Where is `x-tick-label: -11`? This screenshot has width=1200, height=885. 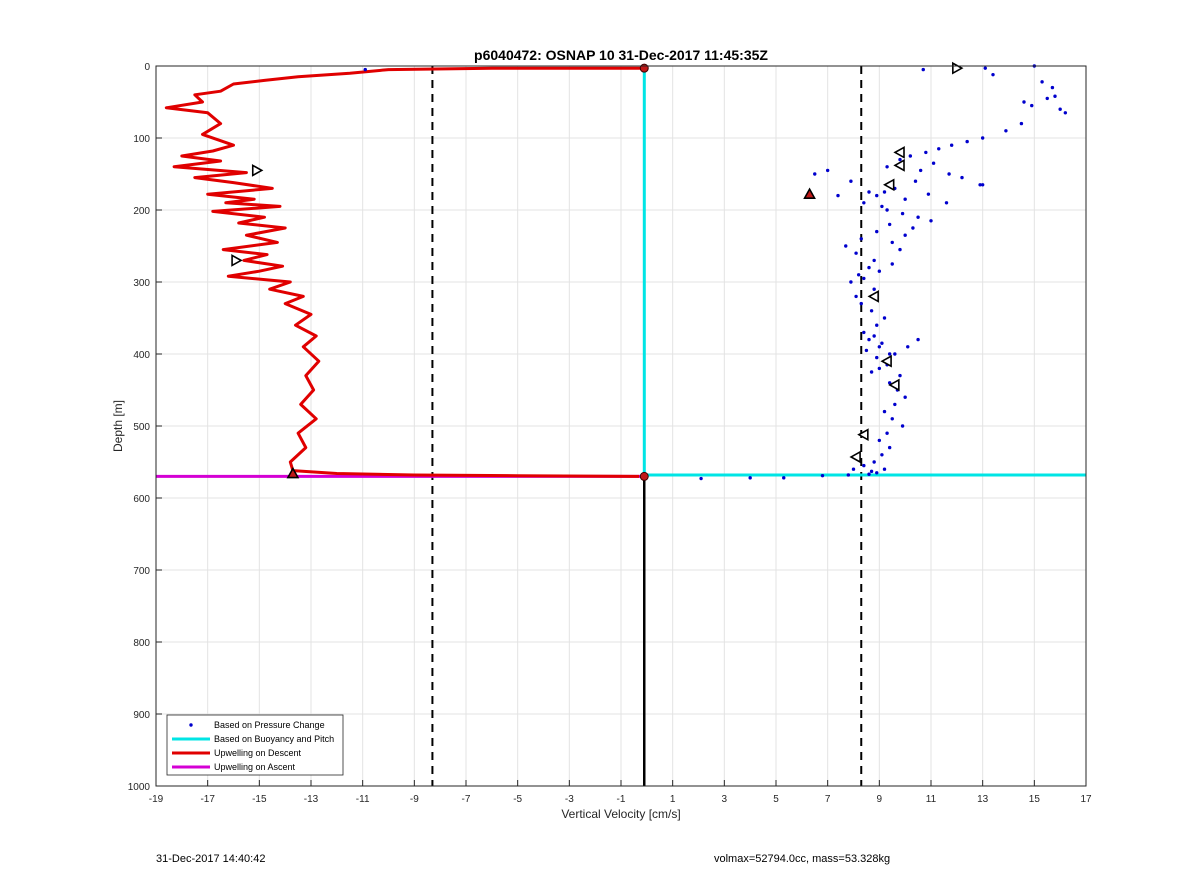
x-tick-label: -11 is located at coordinates (363, 799).